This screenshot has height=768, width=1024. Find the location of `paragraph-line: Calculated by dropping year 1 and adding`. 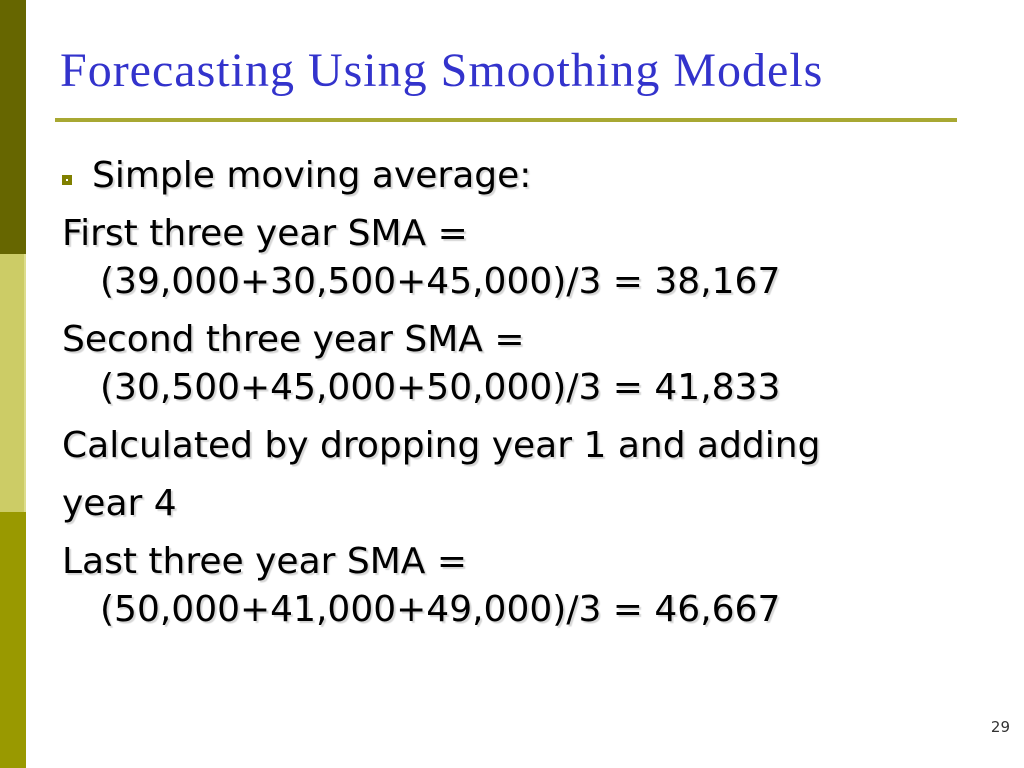

paragraph-line: Calculated by dropping year 1 and adding is located at coordinates (441, 445).